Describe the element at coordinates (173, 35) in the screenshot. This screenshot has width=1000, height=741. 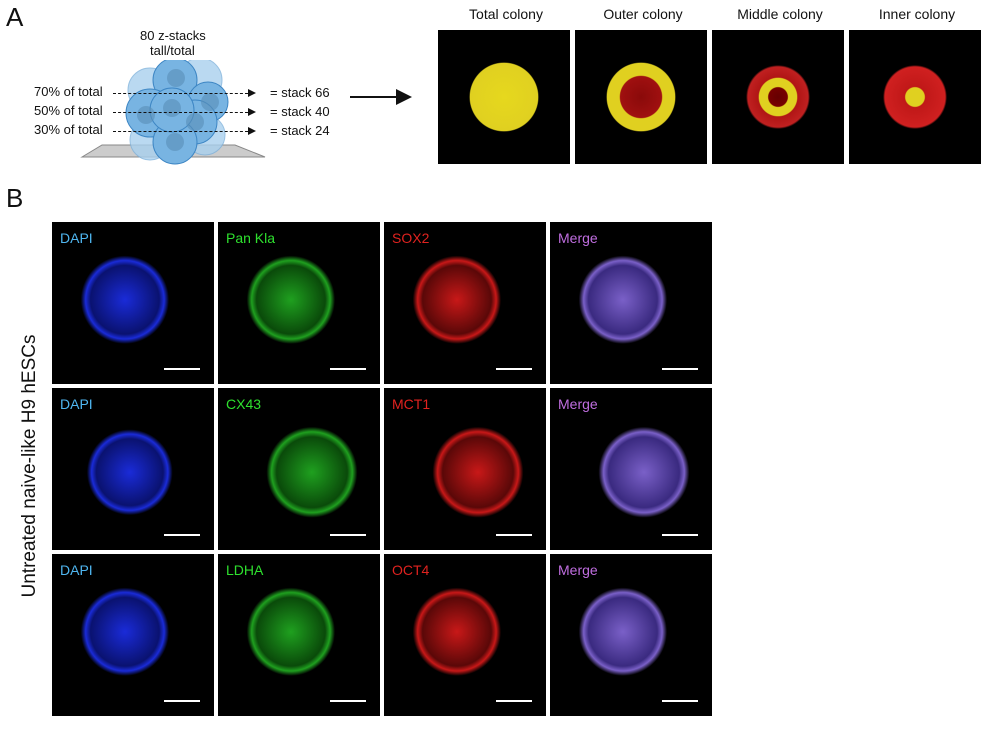
I see `z-stack-header: 80 z-stacks` at that location.